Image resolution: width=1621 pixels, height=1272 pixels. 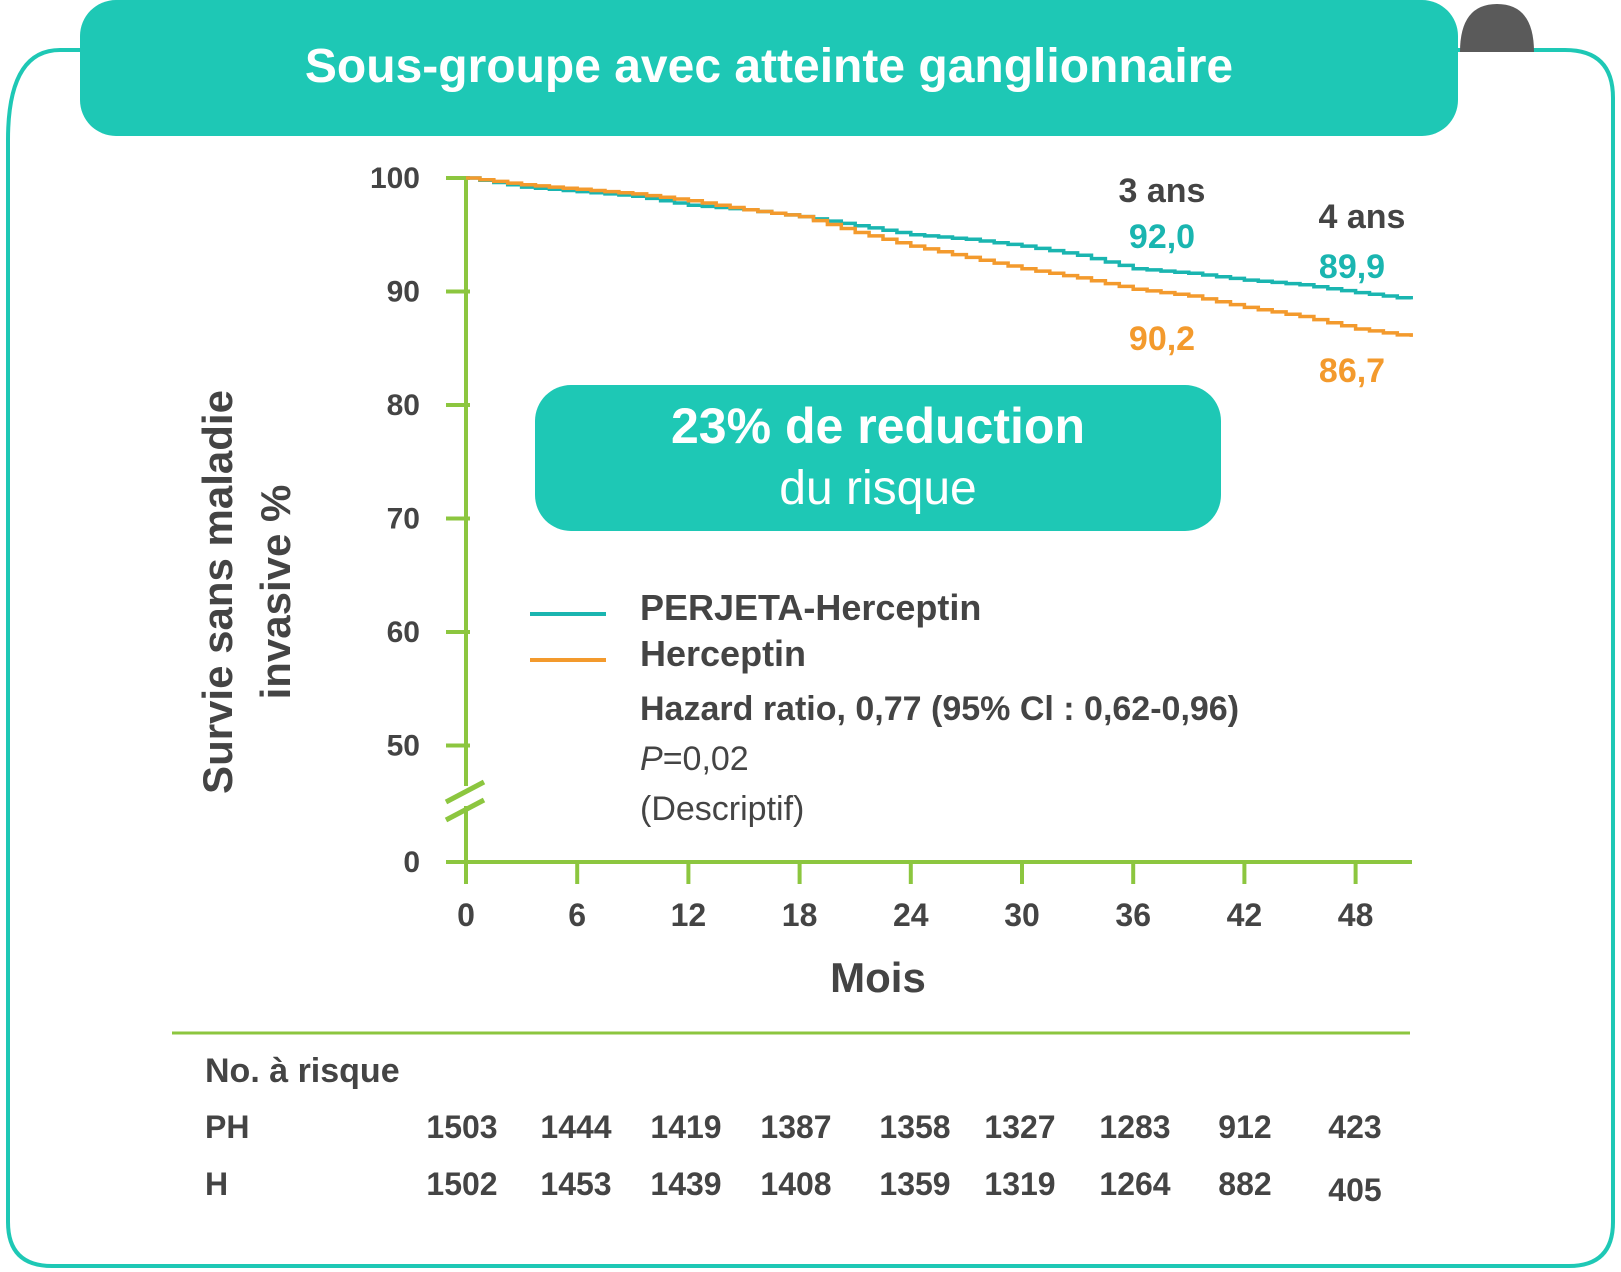 I want to click on series-lines, so click(x=939, y=256).